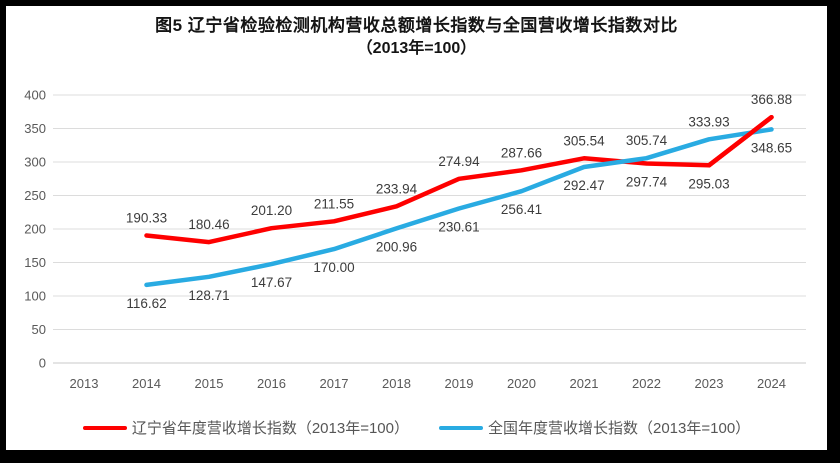 This screenshot has width=840, height=463. What do you see at coordinates (146, 303) in the screenshot?
I see `data-label: 116.62` at bounding box center [146, 303].